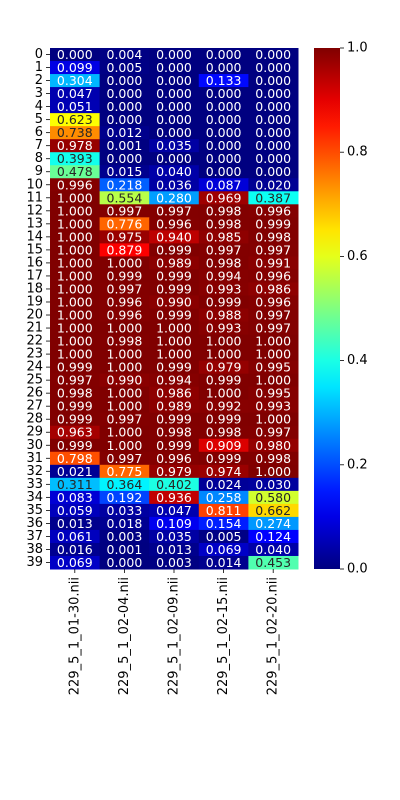  Describe the element at coordinates (125, 523) in the screenshot. I see `cell-value-label: 0.018` at that location.